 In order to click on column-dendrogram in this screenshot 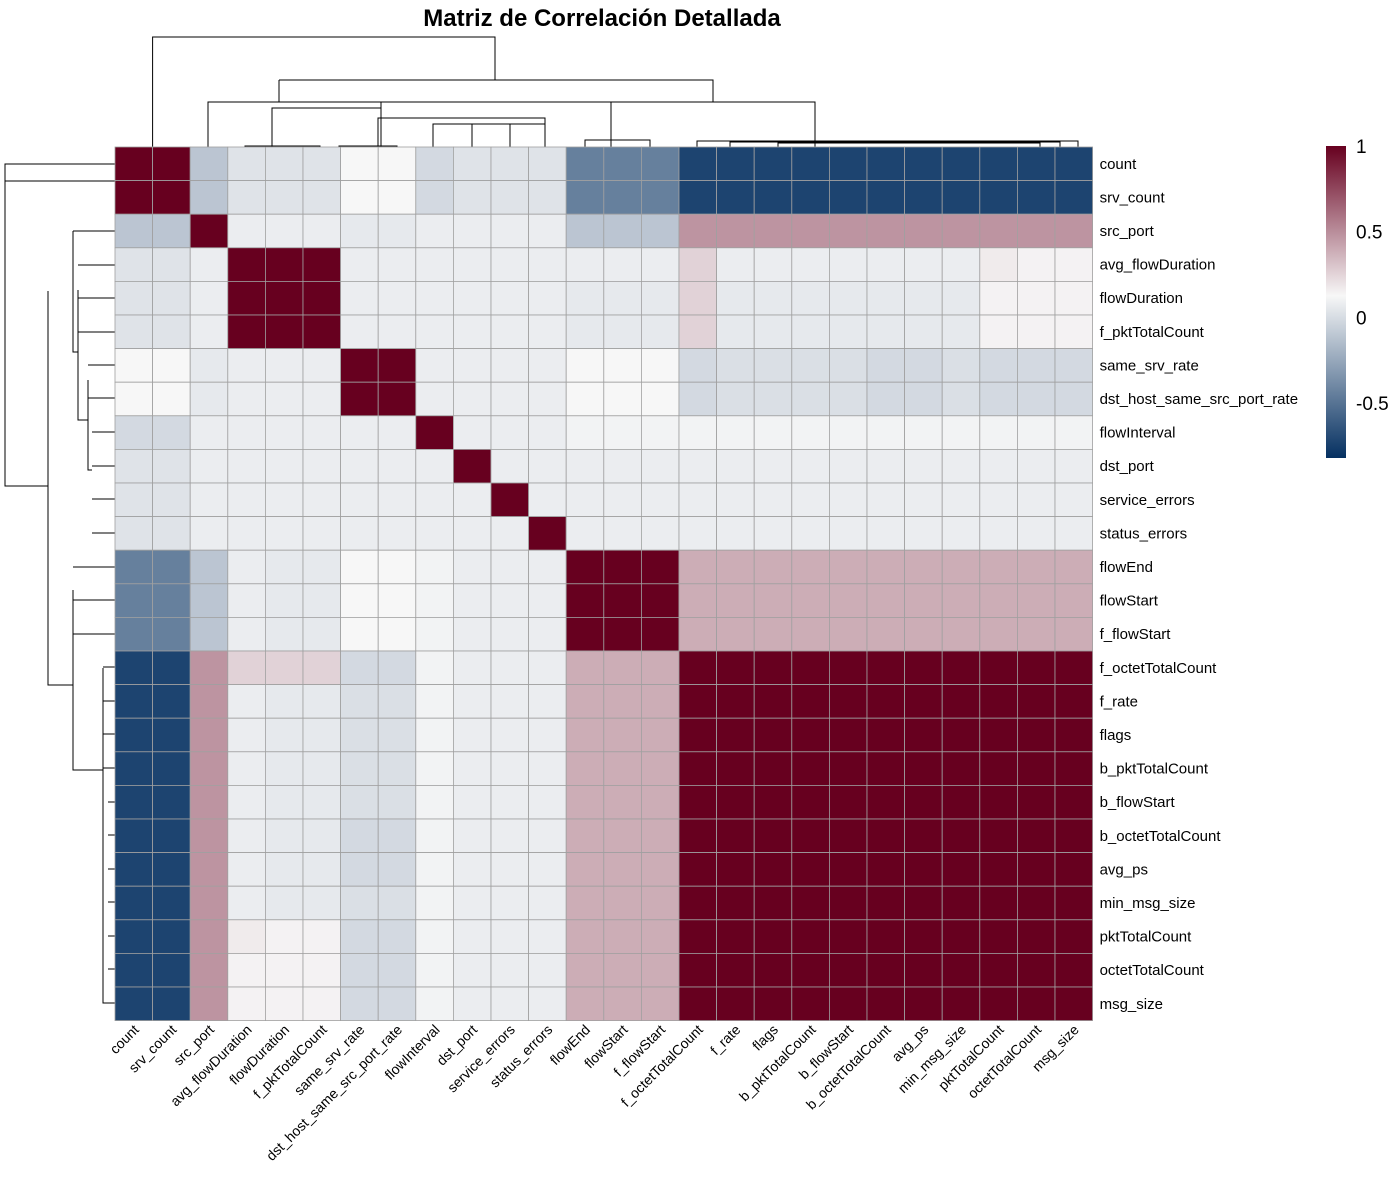, I will do `click(615, 91)`.